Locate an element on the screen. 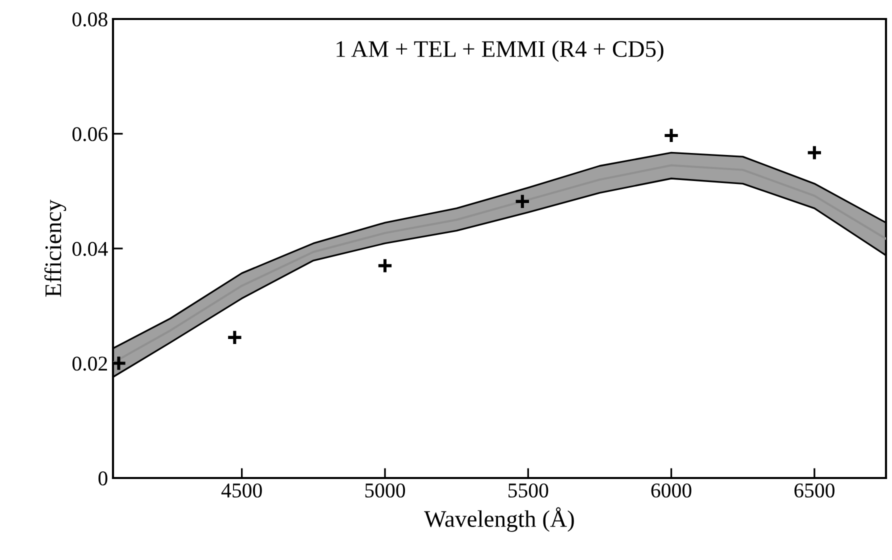  x-tick-label: 6000 is located at coordinates (671, 490).